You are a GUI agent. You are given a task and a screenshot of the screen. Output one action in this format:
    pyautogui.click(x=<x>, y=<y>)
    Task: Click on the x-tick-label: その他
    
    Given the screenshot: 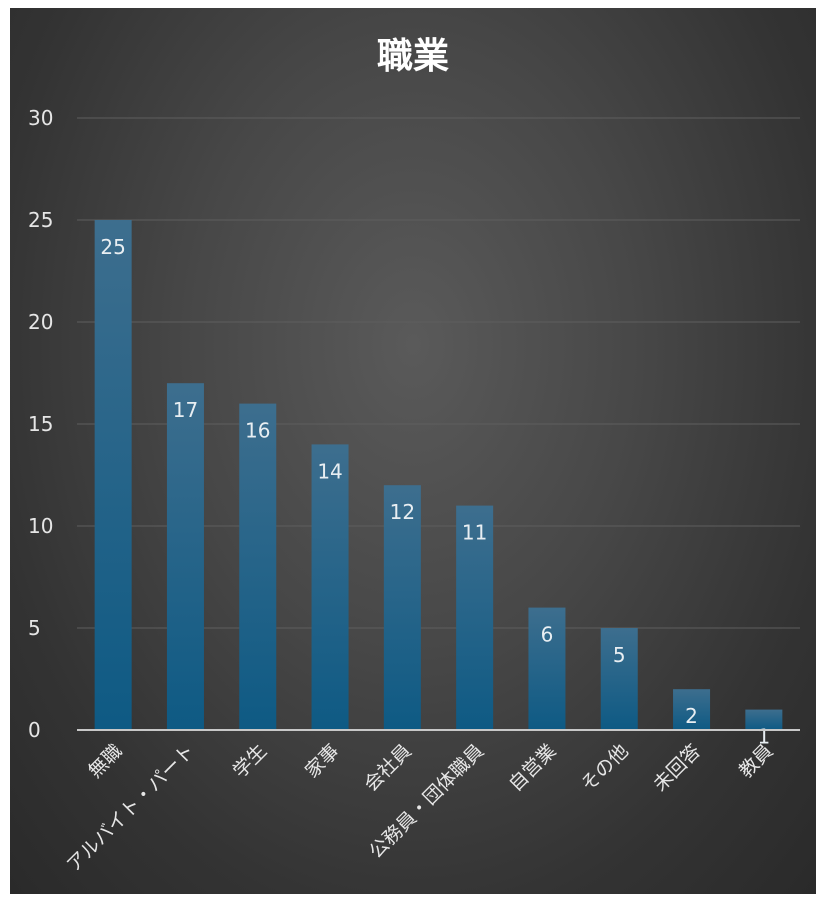 What is the action you would take?
    pyautogui.click(x=605, y=768)
    